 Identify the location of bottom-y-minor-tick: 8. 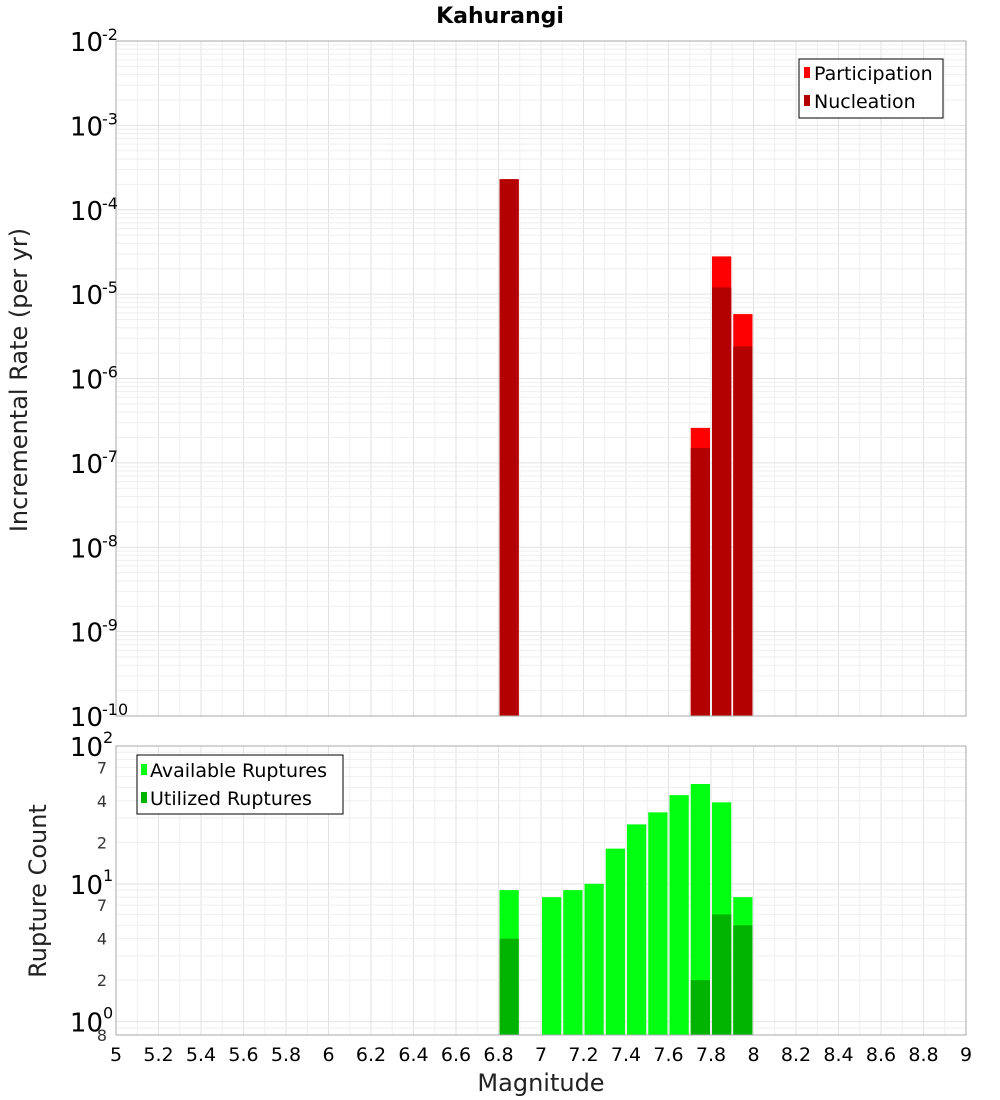
(102, 1035).